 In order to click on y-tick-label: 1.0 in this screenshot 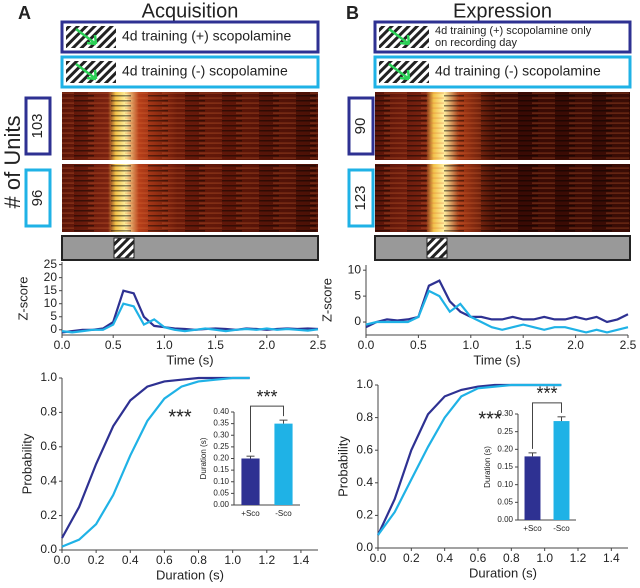, I will do `click(364, 384)`.